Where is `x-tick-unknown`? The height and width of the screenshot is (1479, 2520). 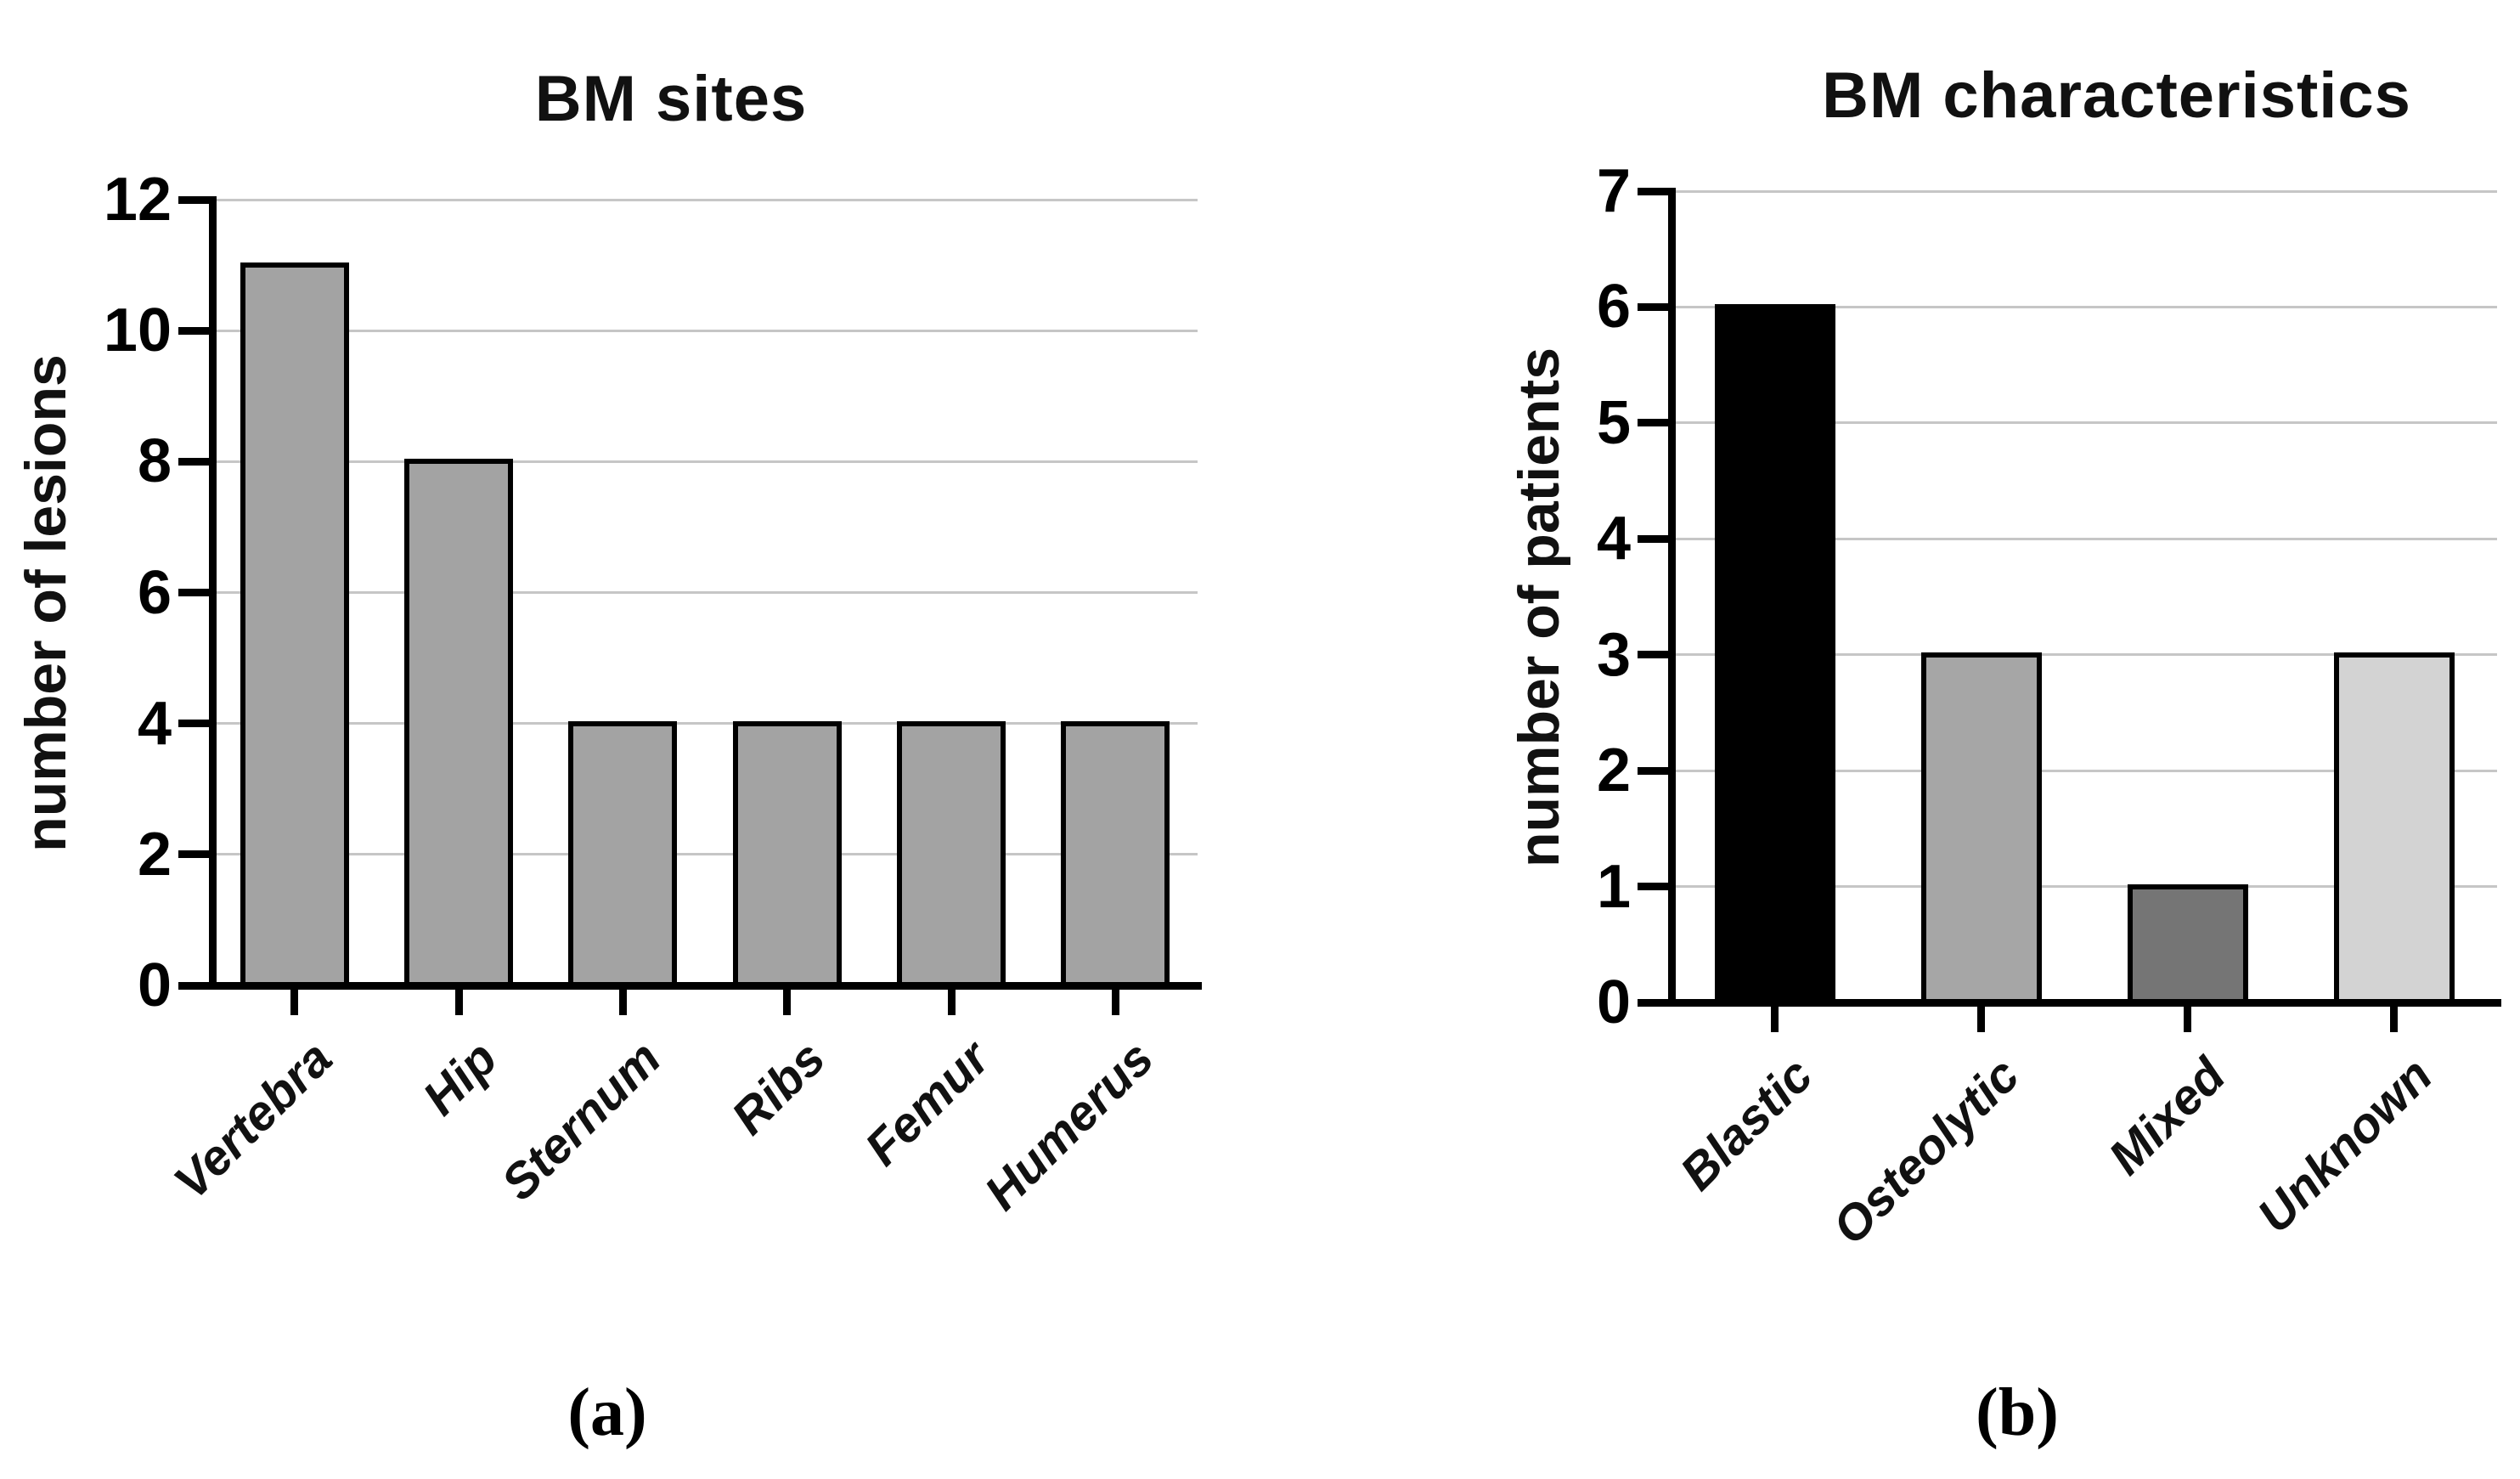
x-tick-unknown is located at coordinates (2394, 1019).